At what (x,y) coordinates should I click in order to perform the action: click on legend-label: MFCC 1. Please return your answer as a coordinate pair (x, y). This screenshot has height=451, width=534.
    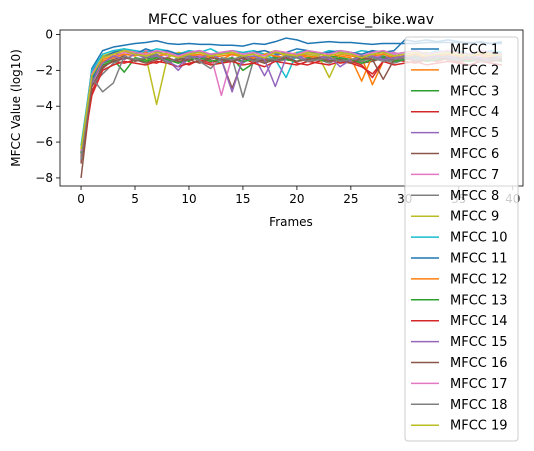
    Looking at the image, I should click on (474, 50).